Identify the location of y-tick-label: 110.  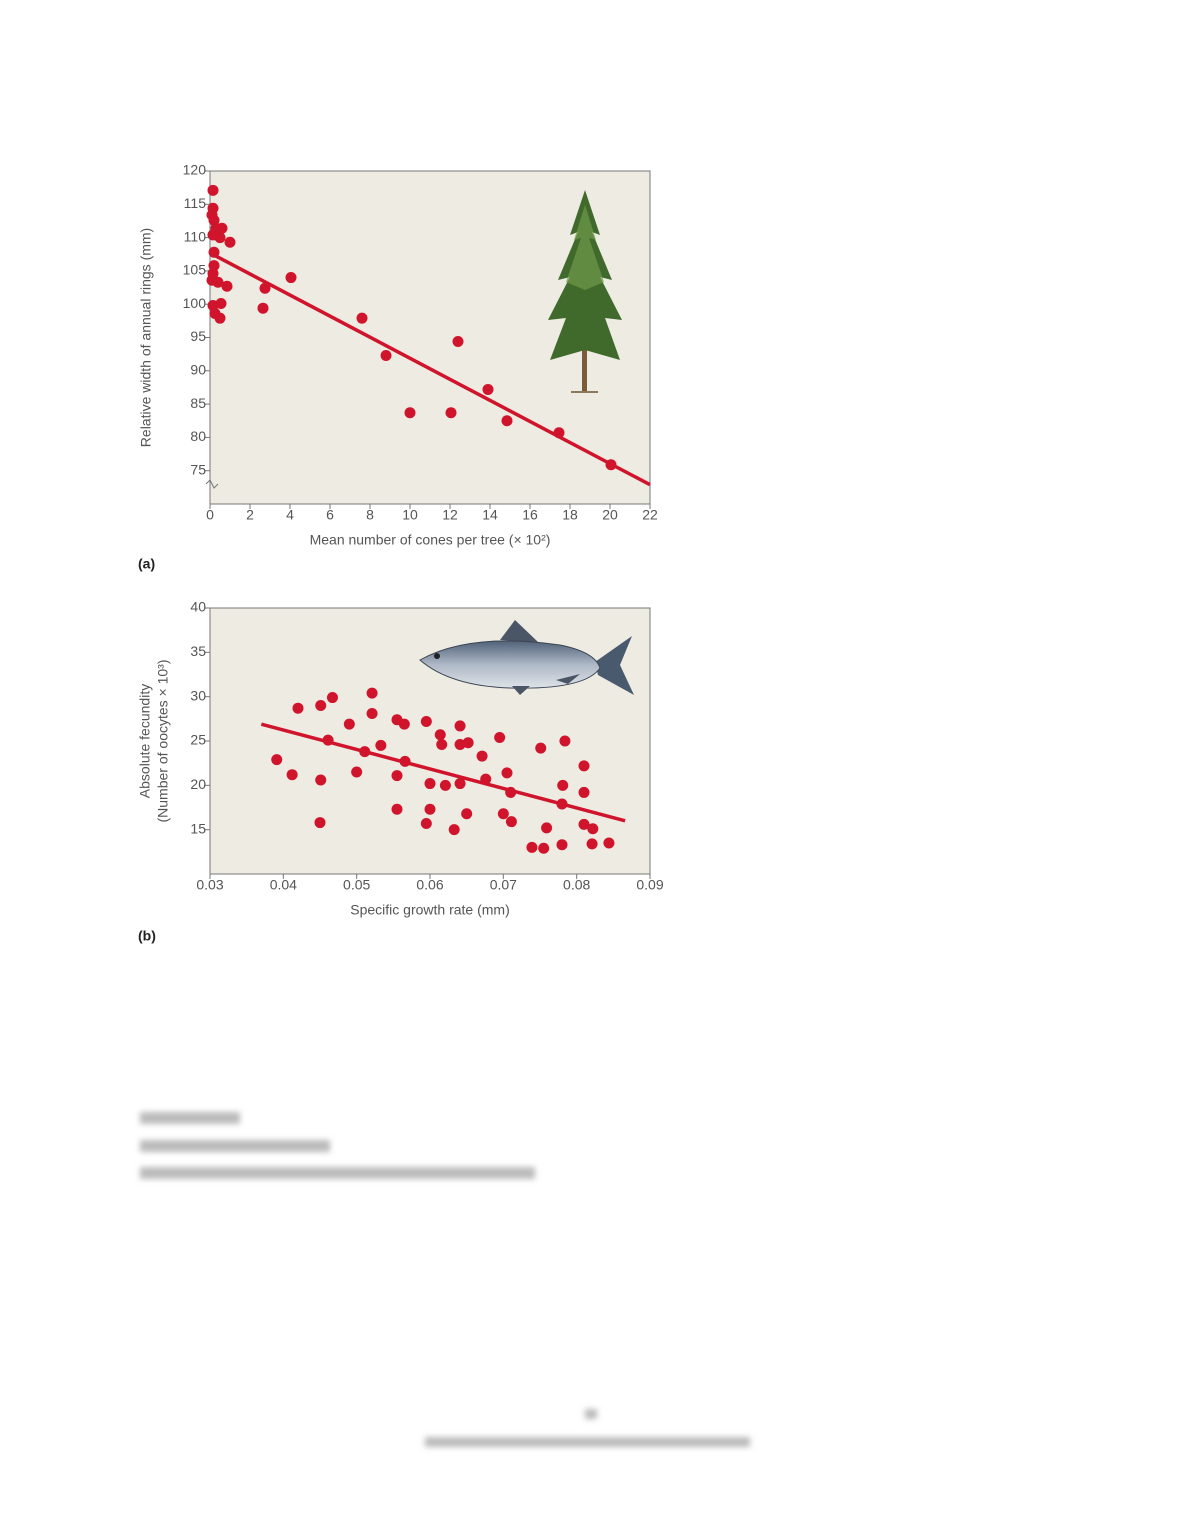
(195, 236).